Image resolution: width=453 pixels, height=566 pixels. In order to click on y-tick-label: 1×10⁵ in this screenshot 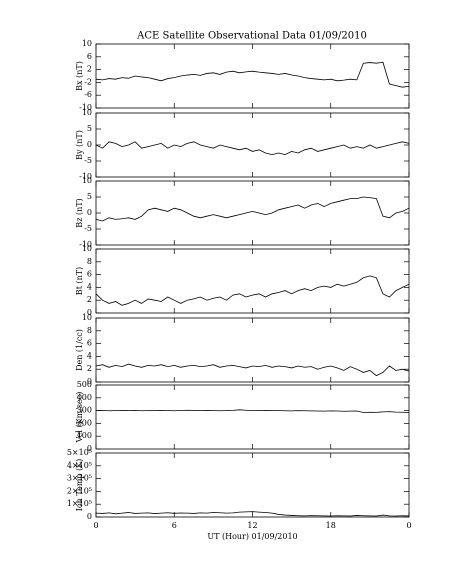, I will do `click(79, 503)`.